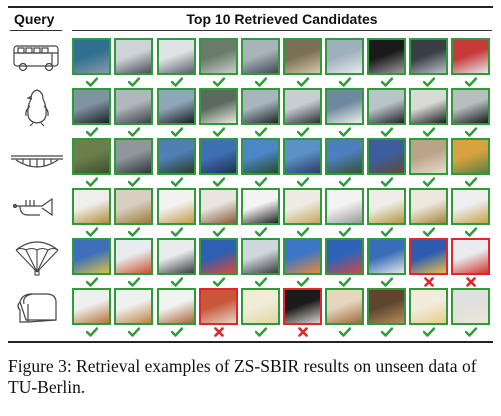  What do you see at coordinates (37, 307) in the screenshot?
I see `bread-sketch` at bounding box center [37, 307].